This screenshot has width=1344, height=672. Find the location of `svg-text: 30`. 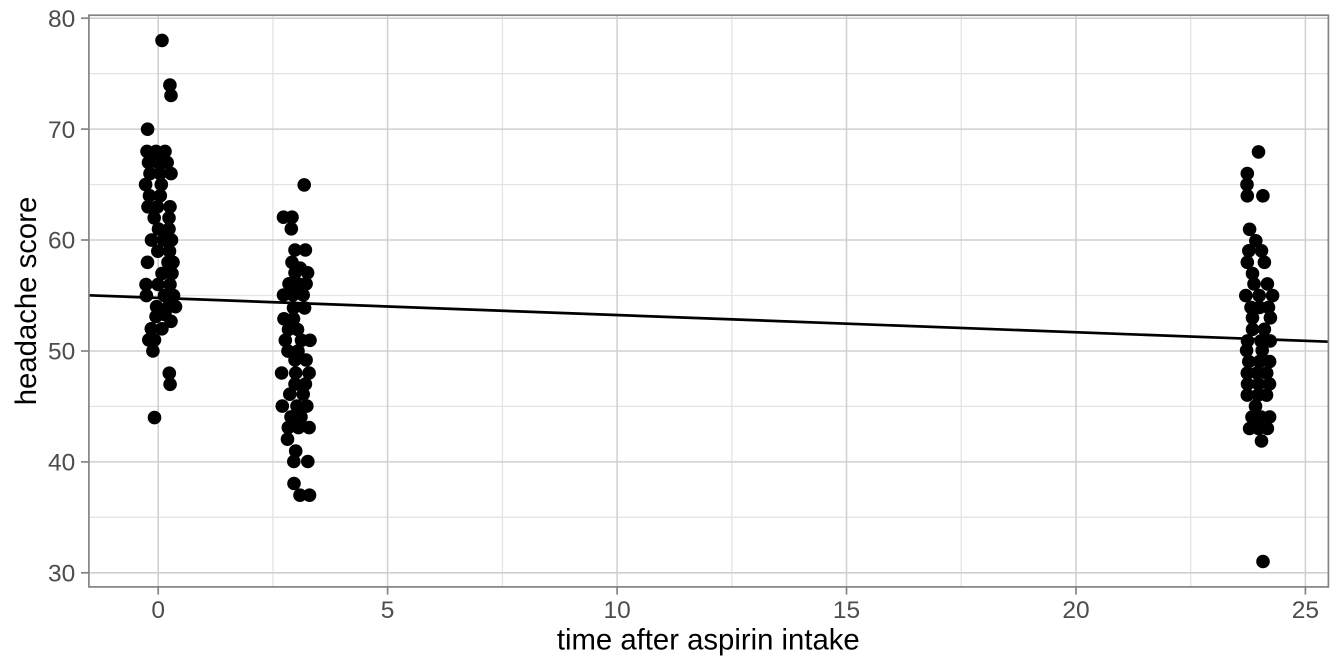

svg-text: 30 is located at coordinates (61, 574).